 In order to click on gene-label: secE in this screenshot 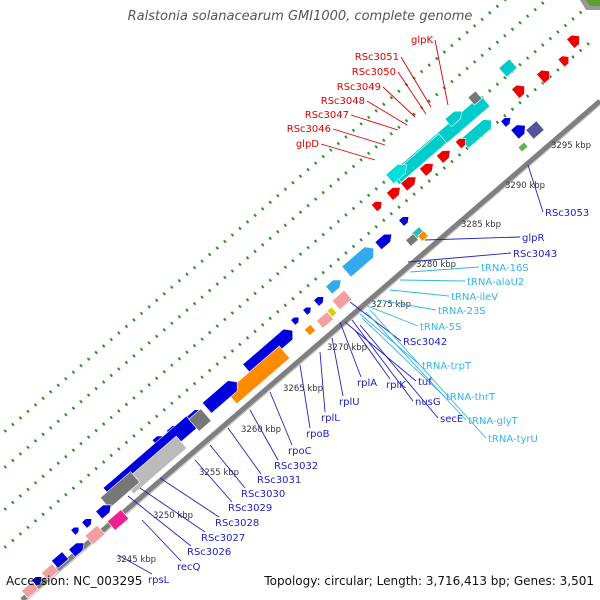, I will do `click(451, 419)`.